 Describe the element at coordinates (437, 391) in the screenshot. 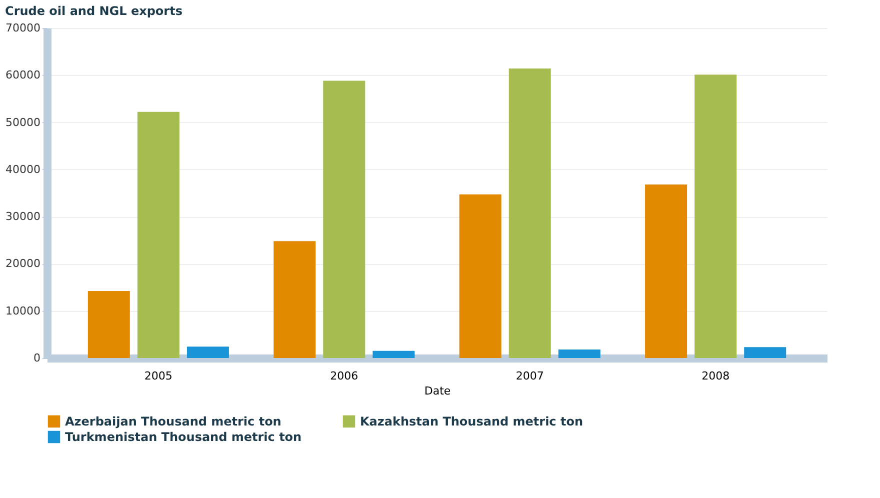

I see `x-axis-title: Date` at that location.